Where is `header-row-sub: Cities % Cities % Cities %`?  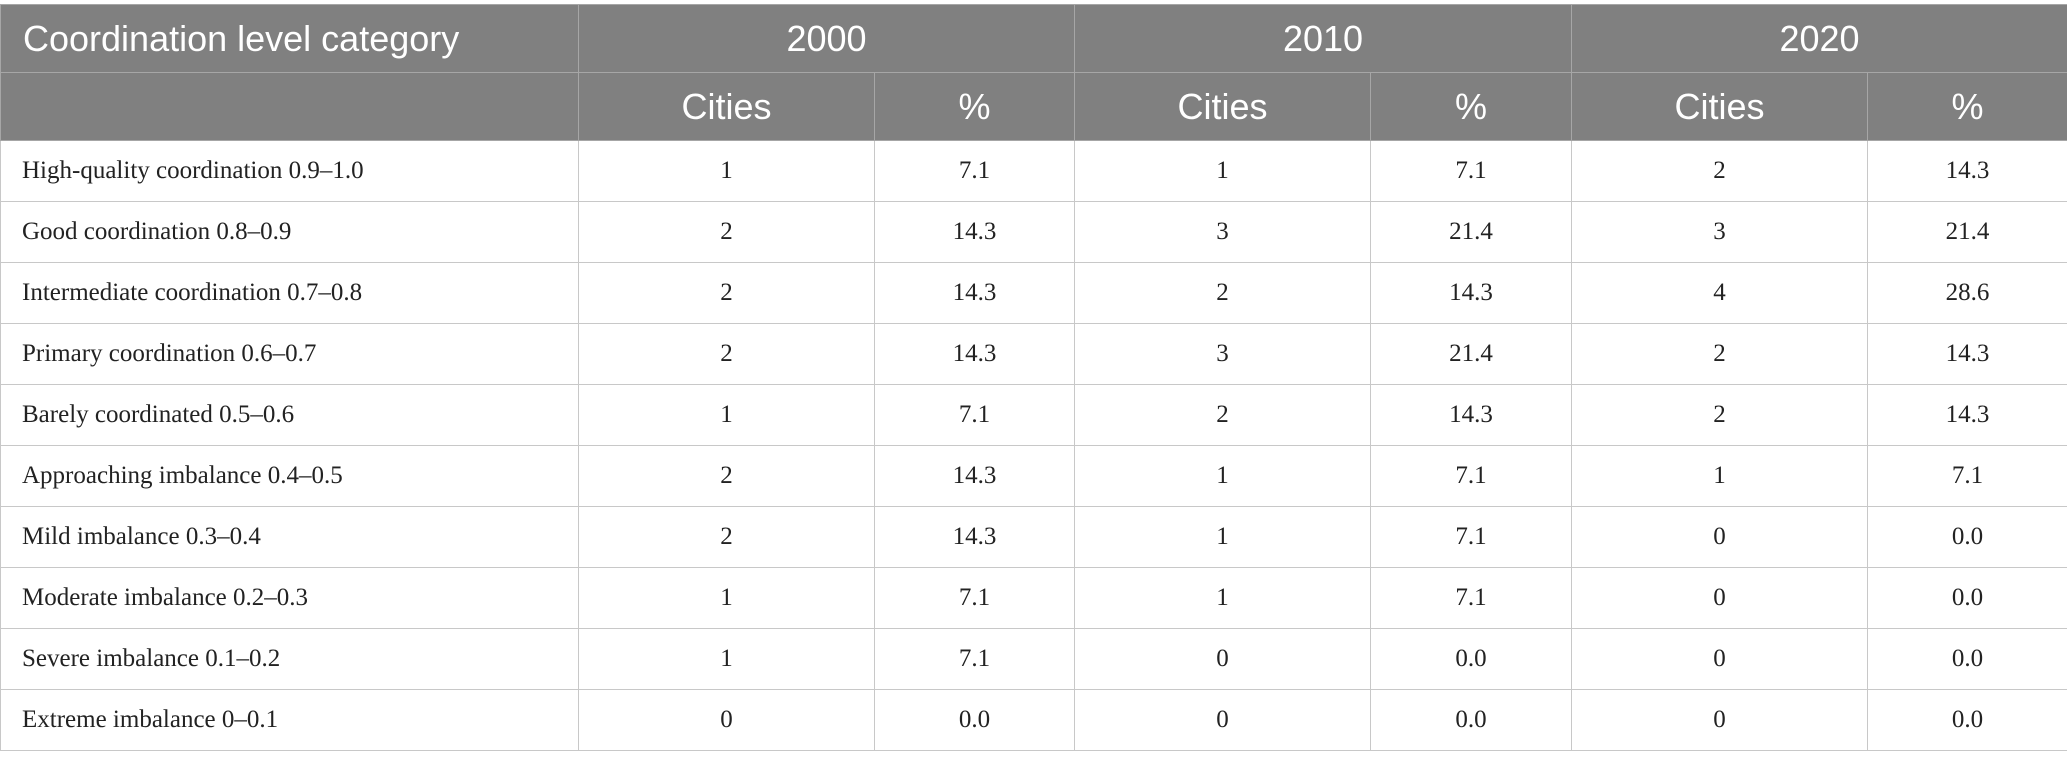 header-row-sub: Cities % Cities % Cities % is located at coordinates (1033, 106).